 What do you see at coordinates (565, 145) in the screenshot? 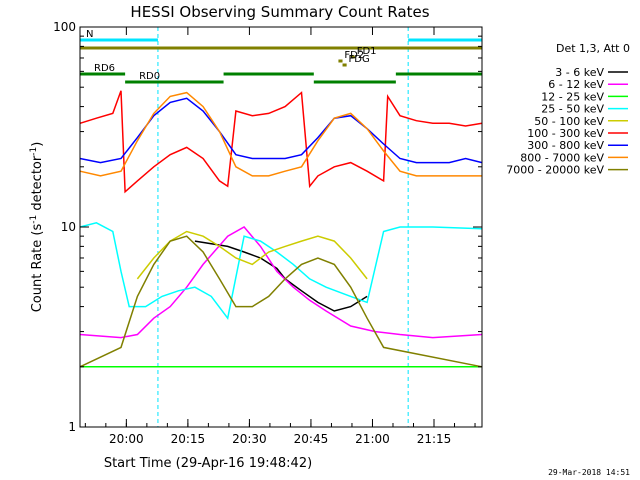
I see `legend-label-6: 300 - 800 keV` at bounding box center [565, 145].